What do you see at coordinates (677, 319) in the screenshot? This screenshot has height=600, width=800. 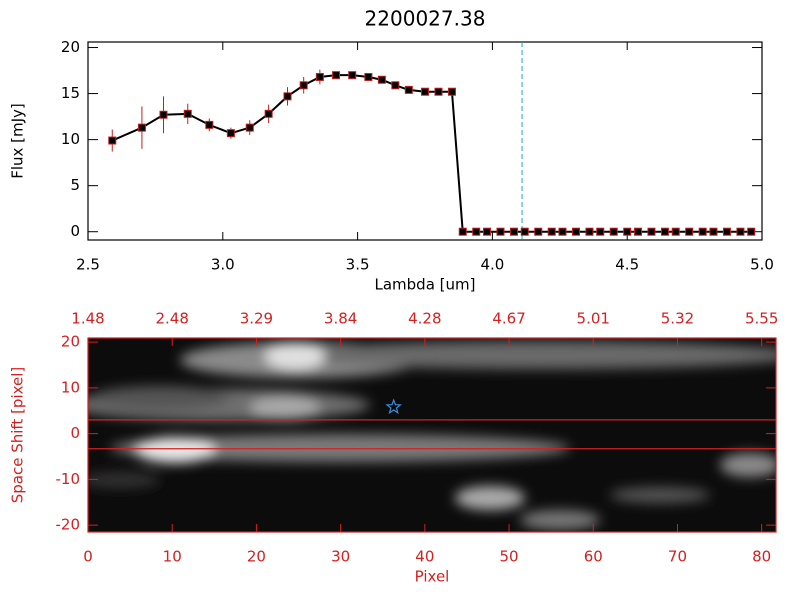 I see `x2-tick-label: 5.32` at bounding box center [677, 319].